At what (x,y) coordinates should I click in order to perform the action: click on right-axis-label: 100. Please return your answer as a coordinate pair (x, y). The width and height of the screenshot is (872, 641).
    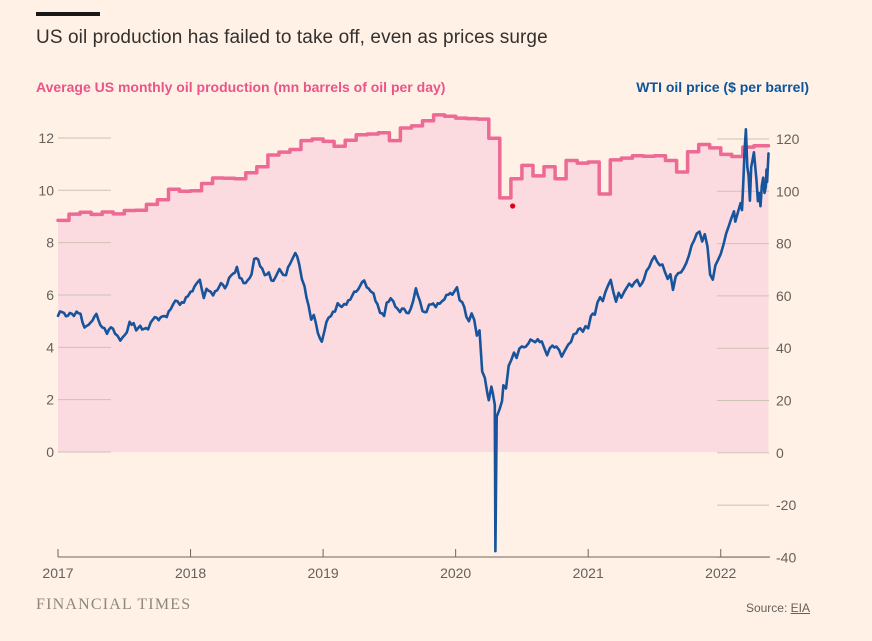
    Looking at the image, I should click on (788, 191).